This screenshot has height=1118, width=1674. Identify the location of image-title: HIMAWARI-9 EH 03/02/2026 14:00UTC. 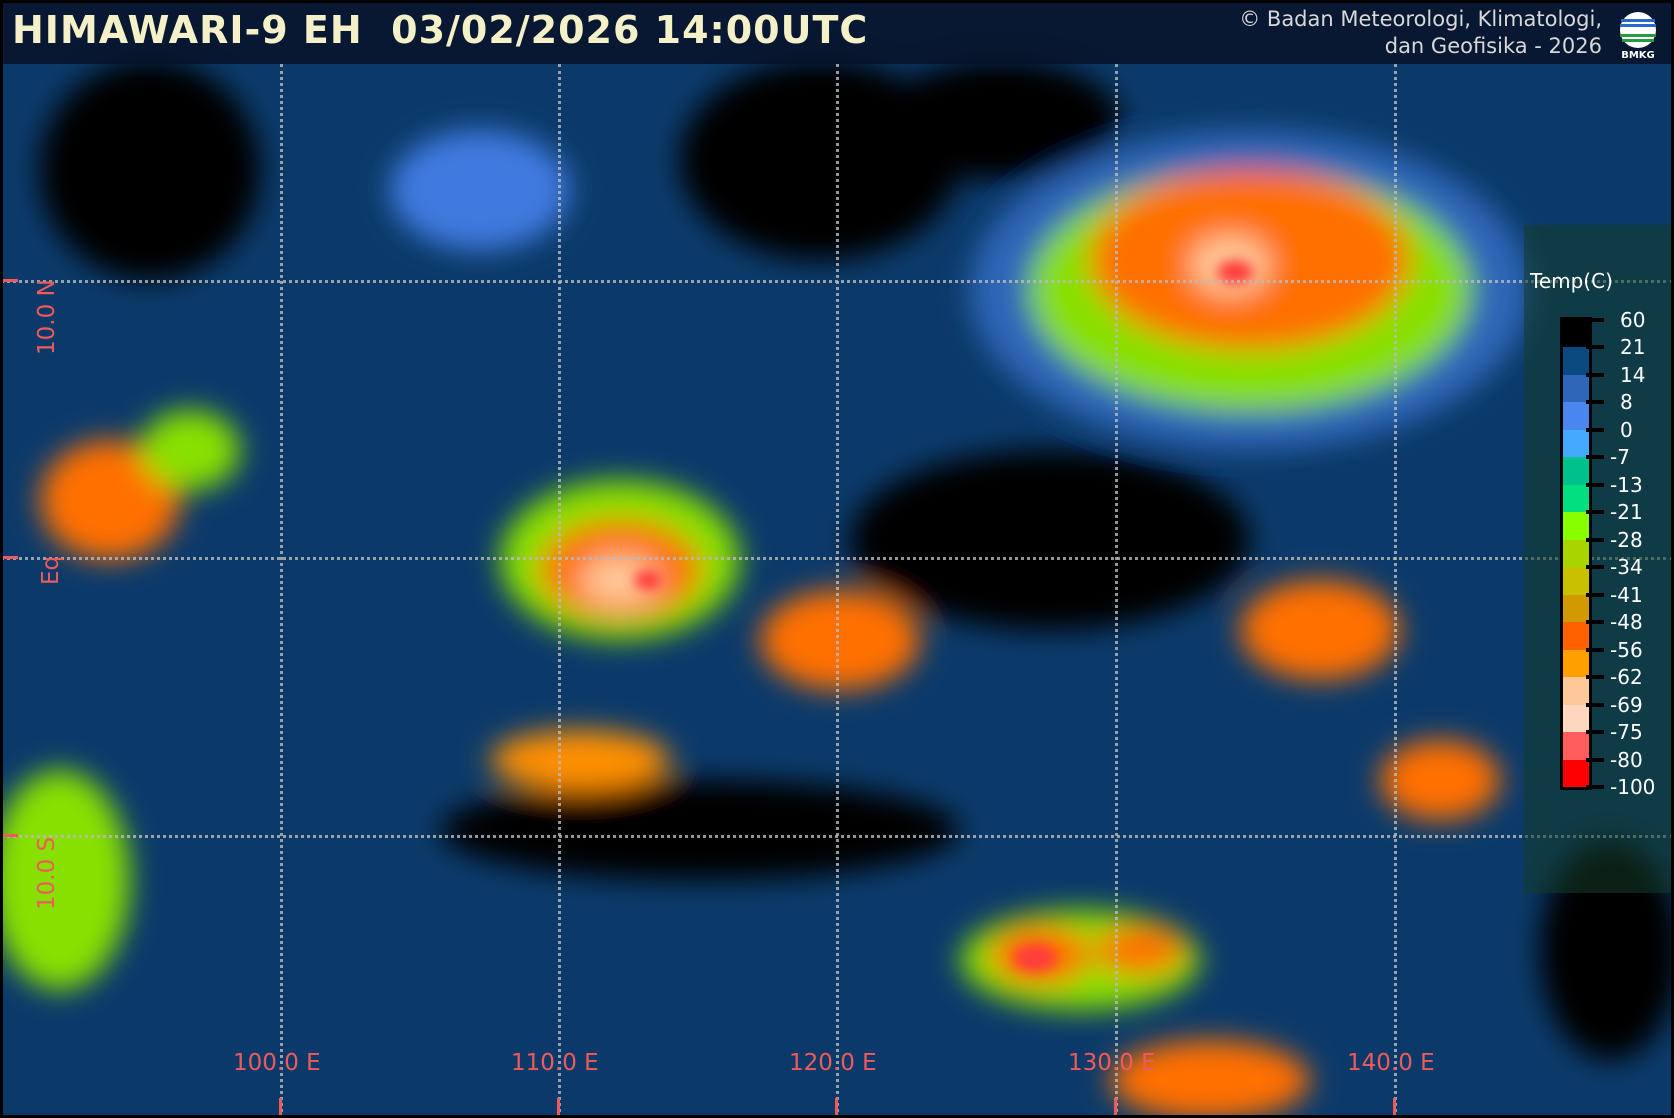
(440, 30).